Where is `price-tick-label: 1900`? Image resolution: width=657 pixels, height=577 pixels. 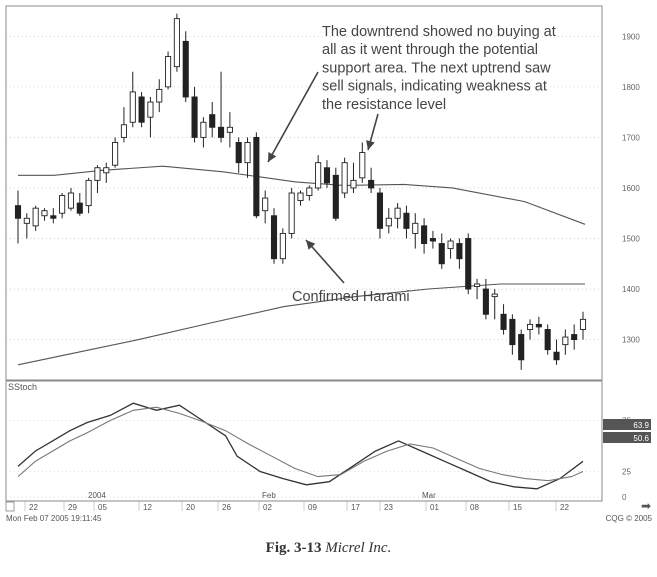 price-tick-label: 1900 is located at coordinates (631, 36).